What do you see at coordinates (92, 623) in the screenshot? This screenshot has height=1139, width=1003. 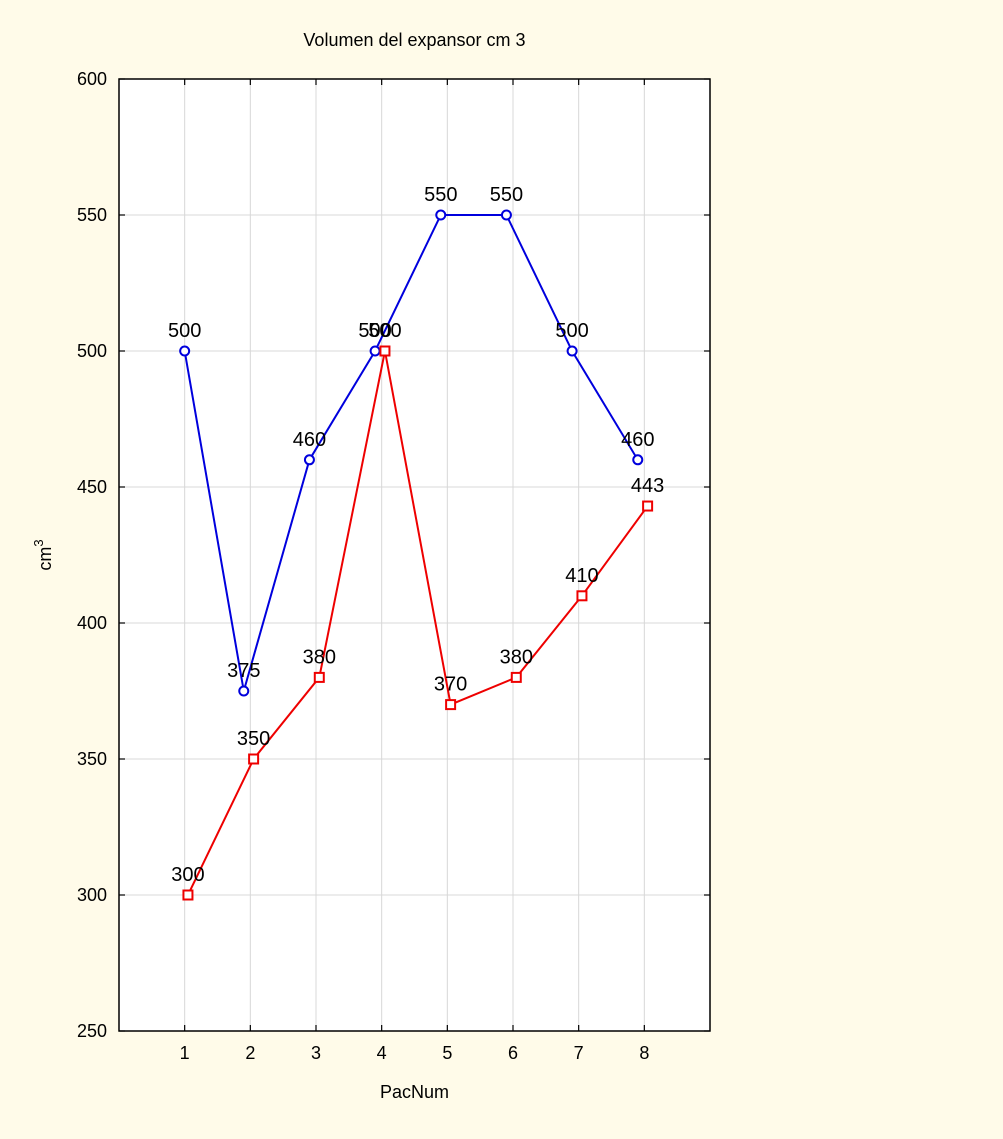 I see `y-tick-label: 400` at bounding box center [92, 623].